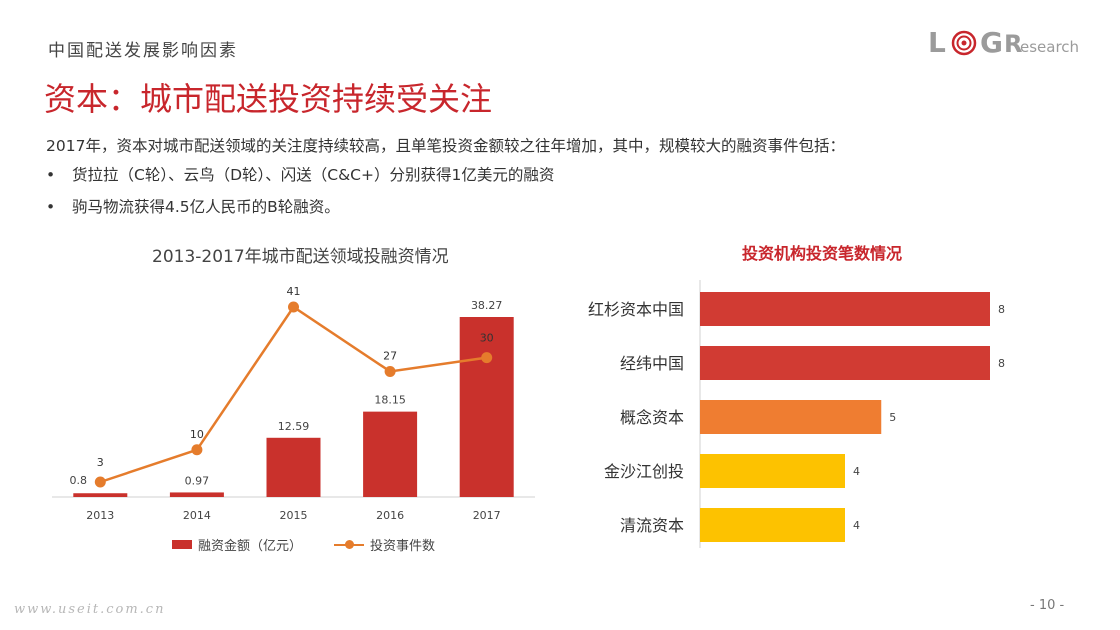  What do you see at coordinates (1049, 47) in the screenshot?
I see `svg-text: esearch` at bounding box center [1049, 47].